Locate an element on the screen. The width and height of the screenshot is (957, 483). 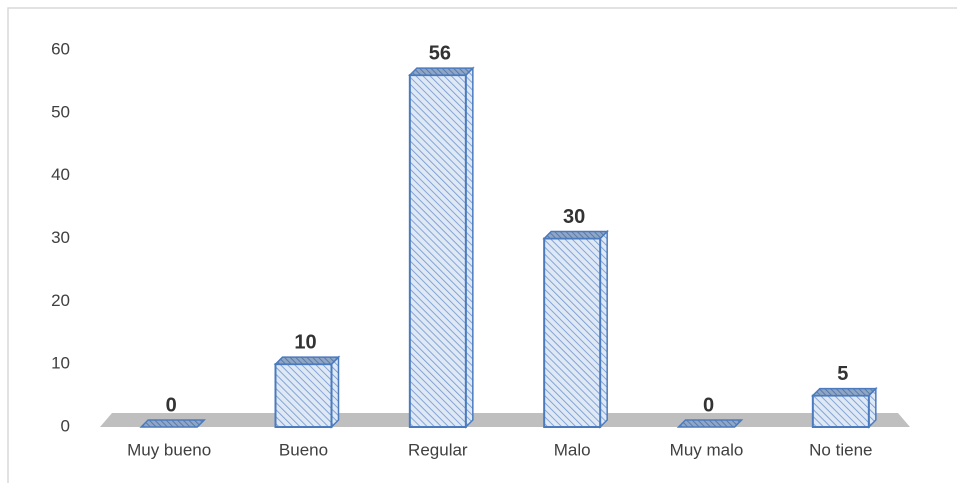
x-tick-label: No tiene is located at coordinates (840, 449).